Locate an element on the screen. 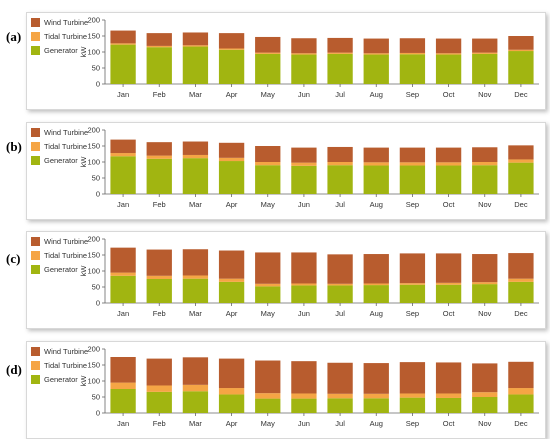  legend-b: Wind Turbine Tidal Turbine Generator is located at coordinates (59, 146).